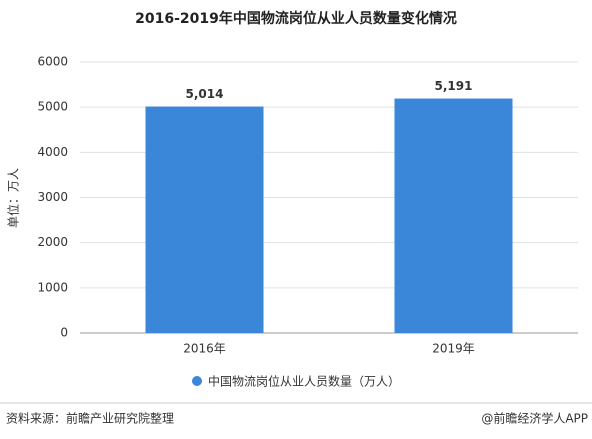  I want to click on y-tick-label: 0, so click(64, 333).